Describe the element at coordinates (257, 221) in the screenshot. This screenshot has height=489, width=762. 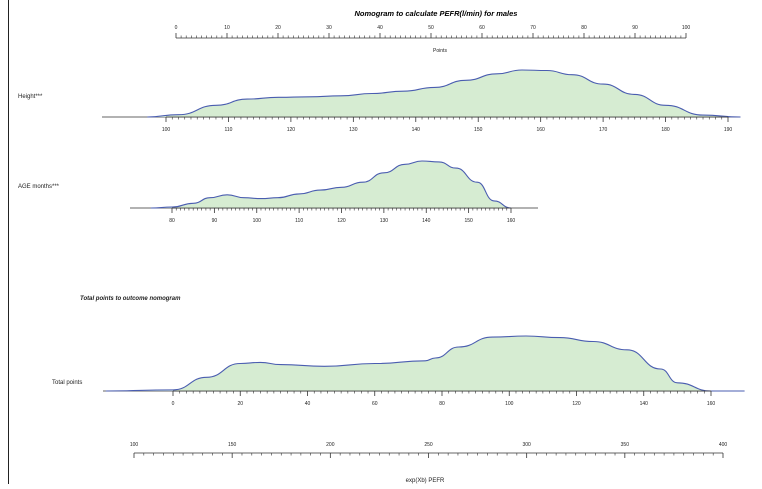
I see `age-tick-label: 100` at that location.